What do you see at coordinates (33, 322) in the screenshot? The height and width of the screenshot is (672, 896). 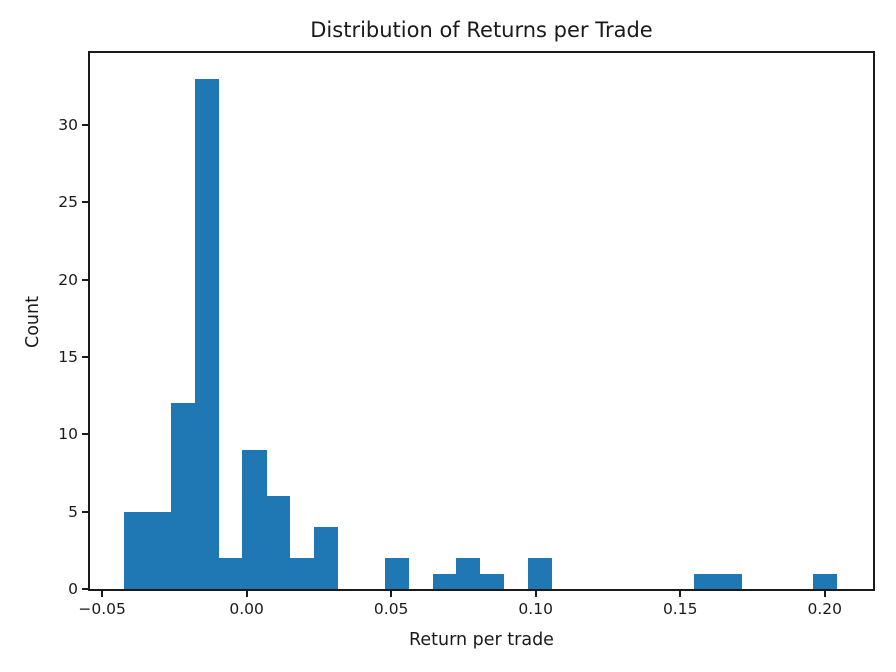 I see `y-axis-label: Count` at bounding box center [33, 322].